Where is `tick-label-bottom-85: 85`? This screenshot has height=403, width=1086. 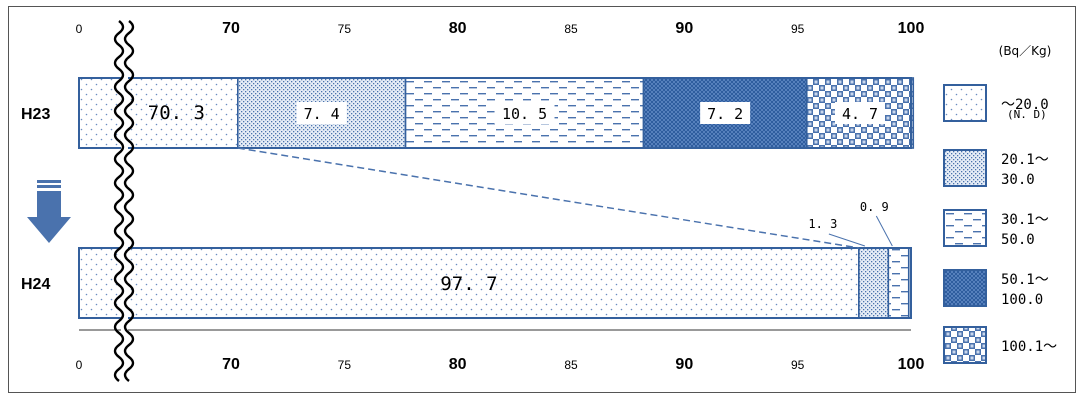
tick-label-bottom-85: 85 is located at coordinates (571, 365).